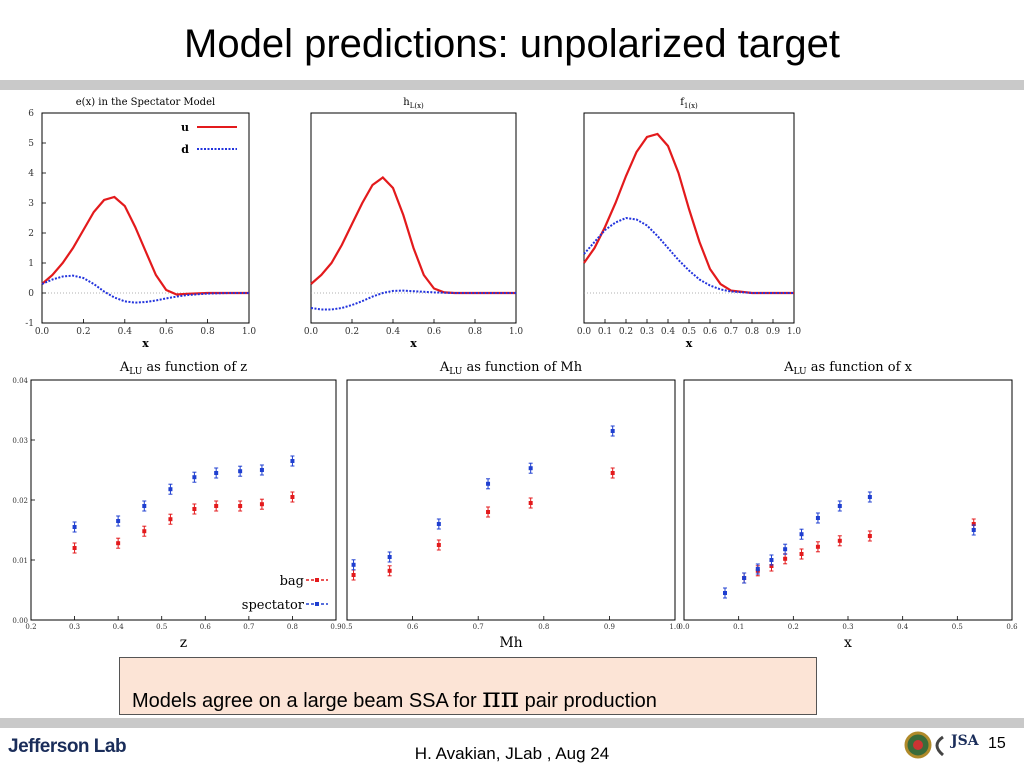 The width and height of the screenshot is (1024, 768). Describe the element at coordinates (307, 701) in the screenshot. I see `caption-pre: Models agree on a large beam SSA for` at that location.